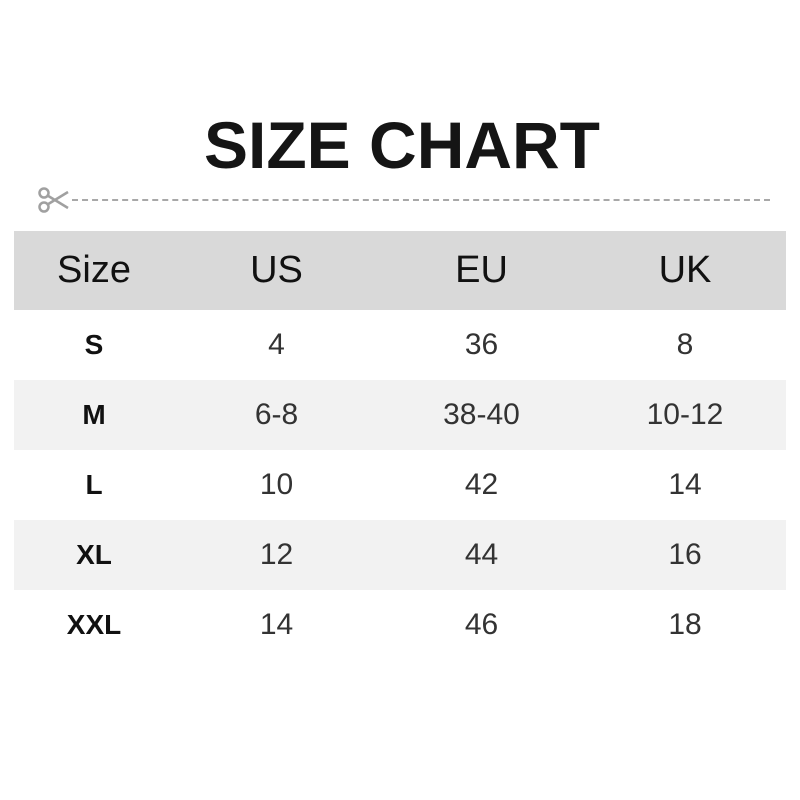  I want to click on size-cell: S, so click(94, 344).